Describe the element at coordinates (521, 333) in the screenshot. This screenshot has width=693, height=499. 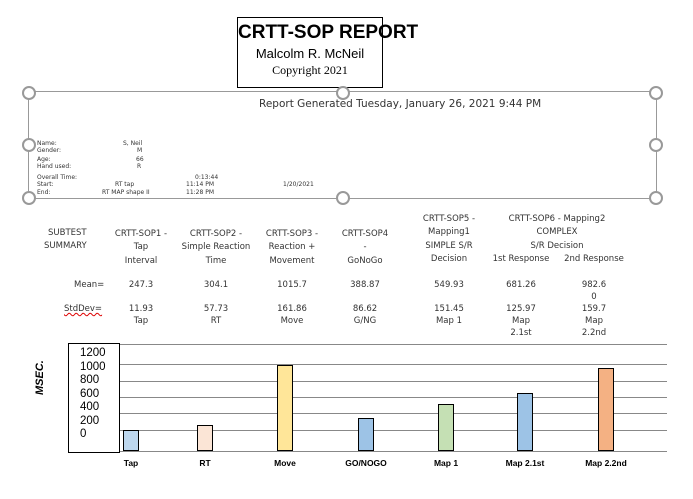
I see `abbreviation-line2: 2.1st` at that location.